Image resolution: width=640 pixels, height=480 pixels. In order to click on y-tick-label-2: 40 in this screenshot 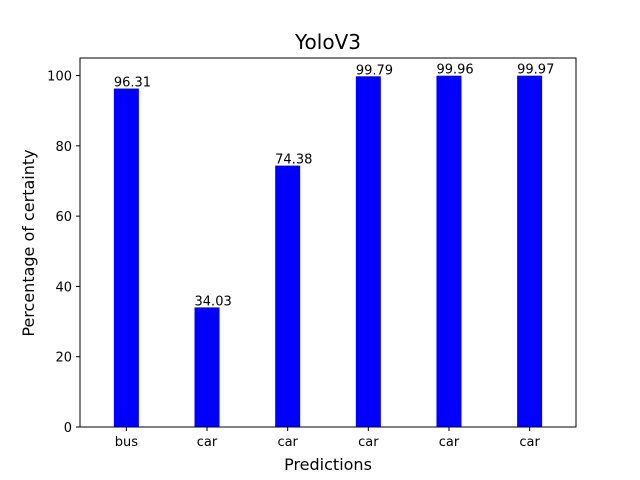, I will do `click(63, 287)`.